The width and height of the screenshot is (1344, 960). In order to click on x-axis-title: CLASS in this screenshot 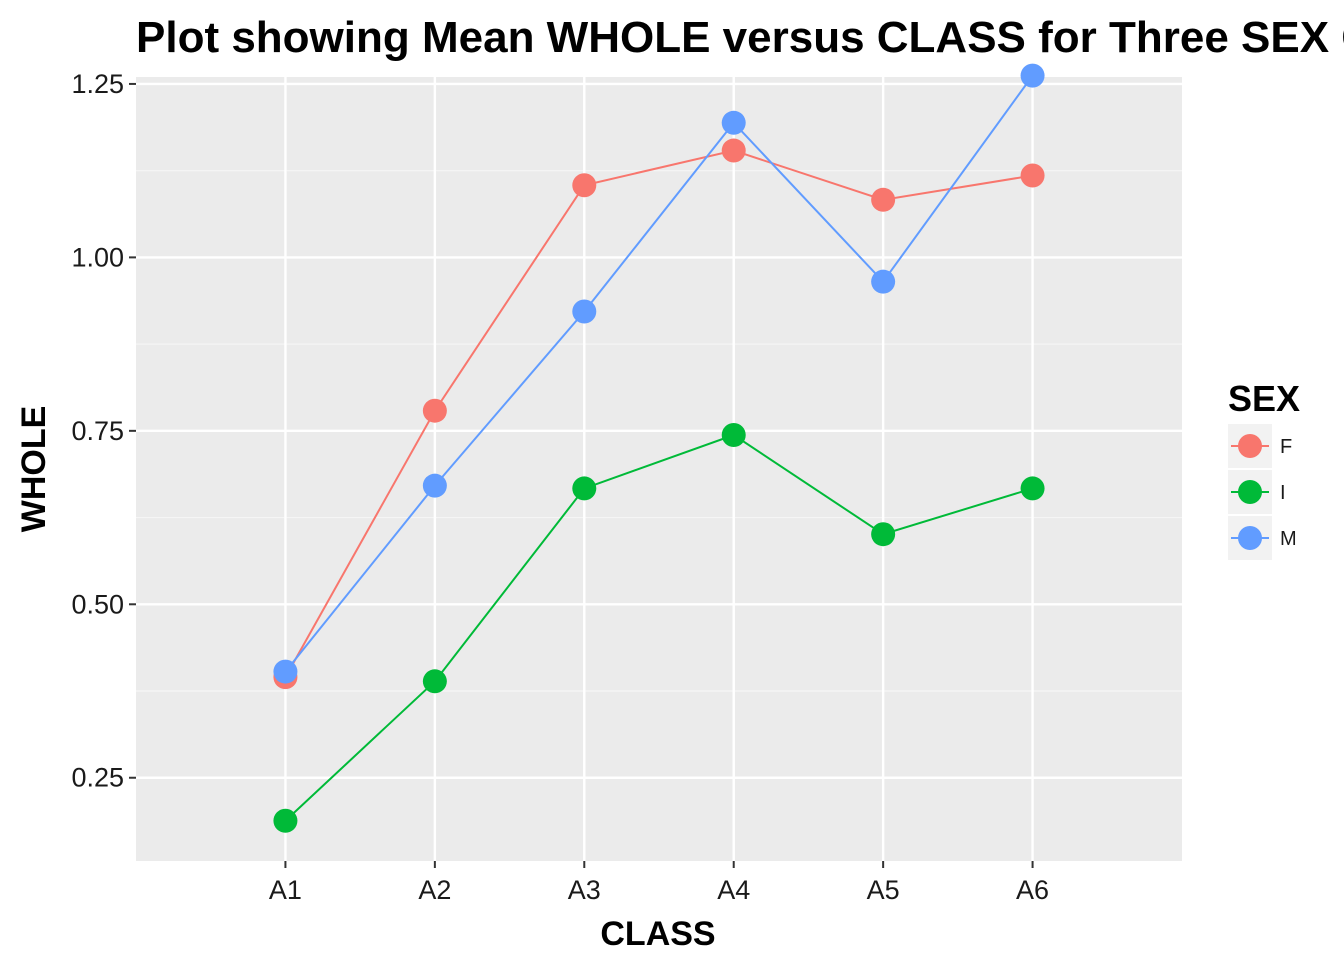, I will do `click(657, 934)`.